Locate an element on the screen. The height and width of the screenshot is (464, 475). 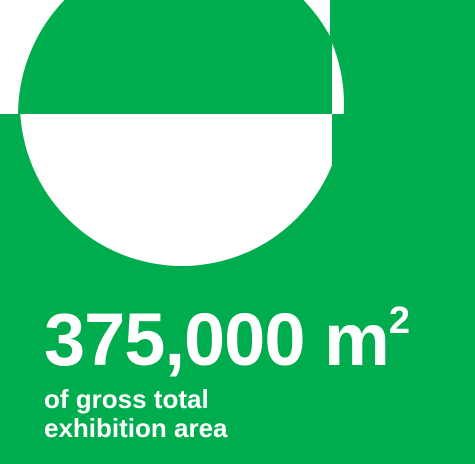
area-caption: of gross total exhibition area is located at coordinates (136, 414).